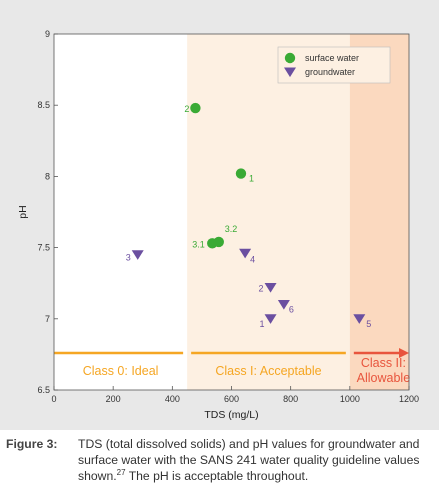  I want to click on surface-water-point-label-2: 3.1, so click(198, 244).